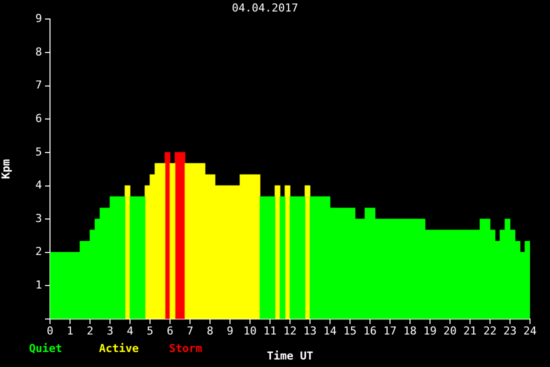 Image resolution: width=550 pixels, height=367 pixels. Describe the element at coordinates (110, 331) in the screenshot. I see `x-tick-label: 3` at that location.